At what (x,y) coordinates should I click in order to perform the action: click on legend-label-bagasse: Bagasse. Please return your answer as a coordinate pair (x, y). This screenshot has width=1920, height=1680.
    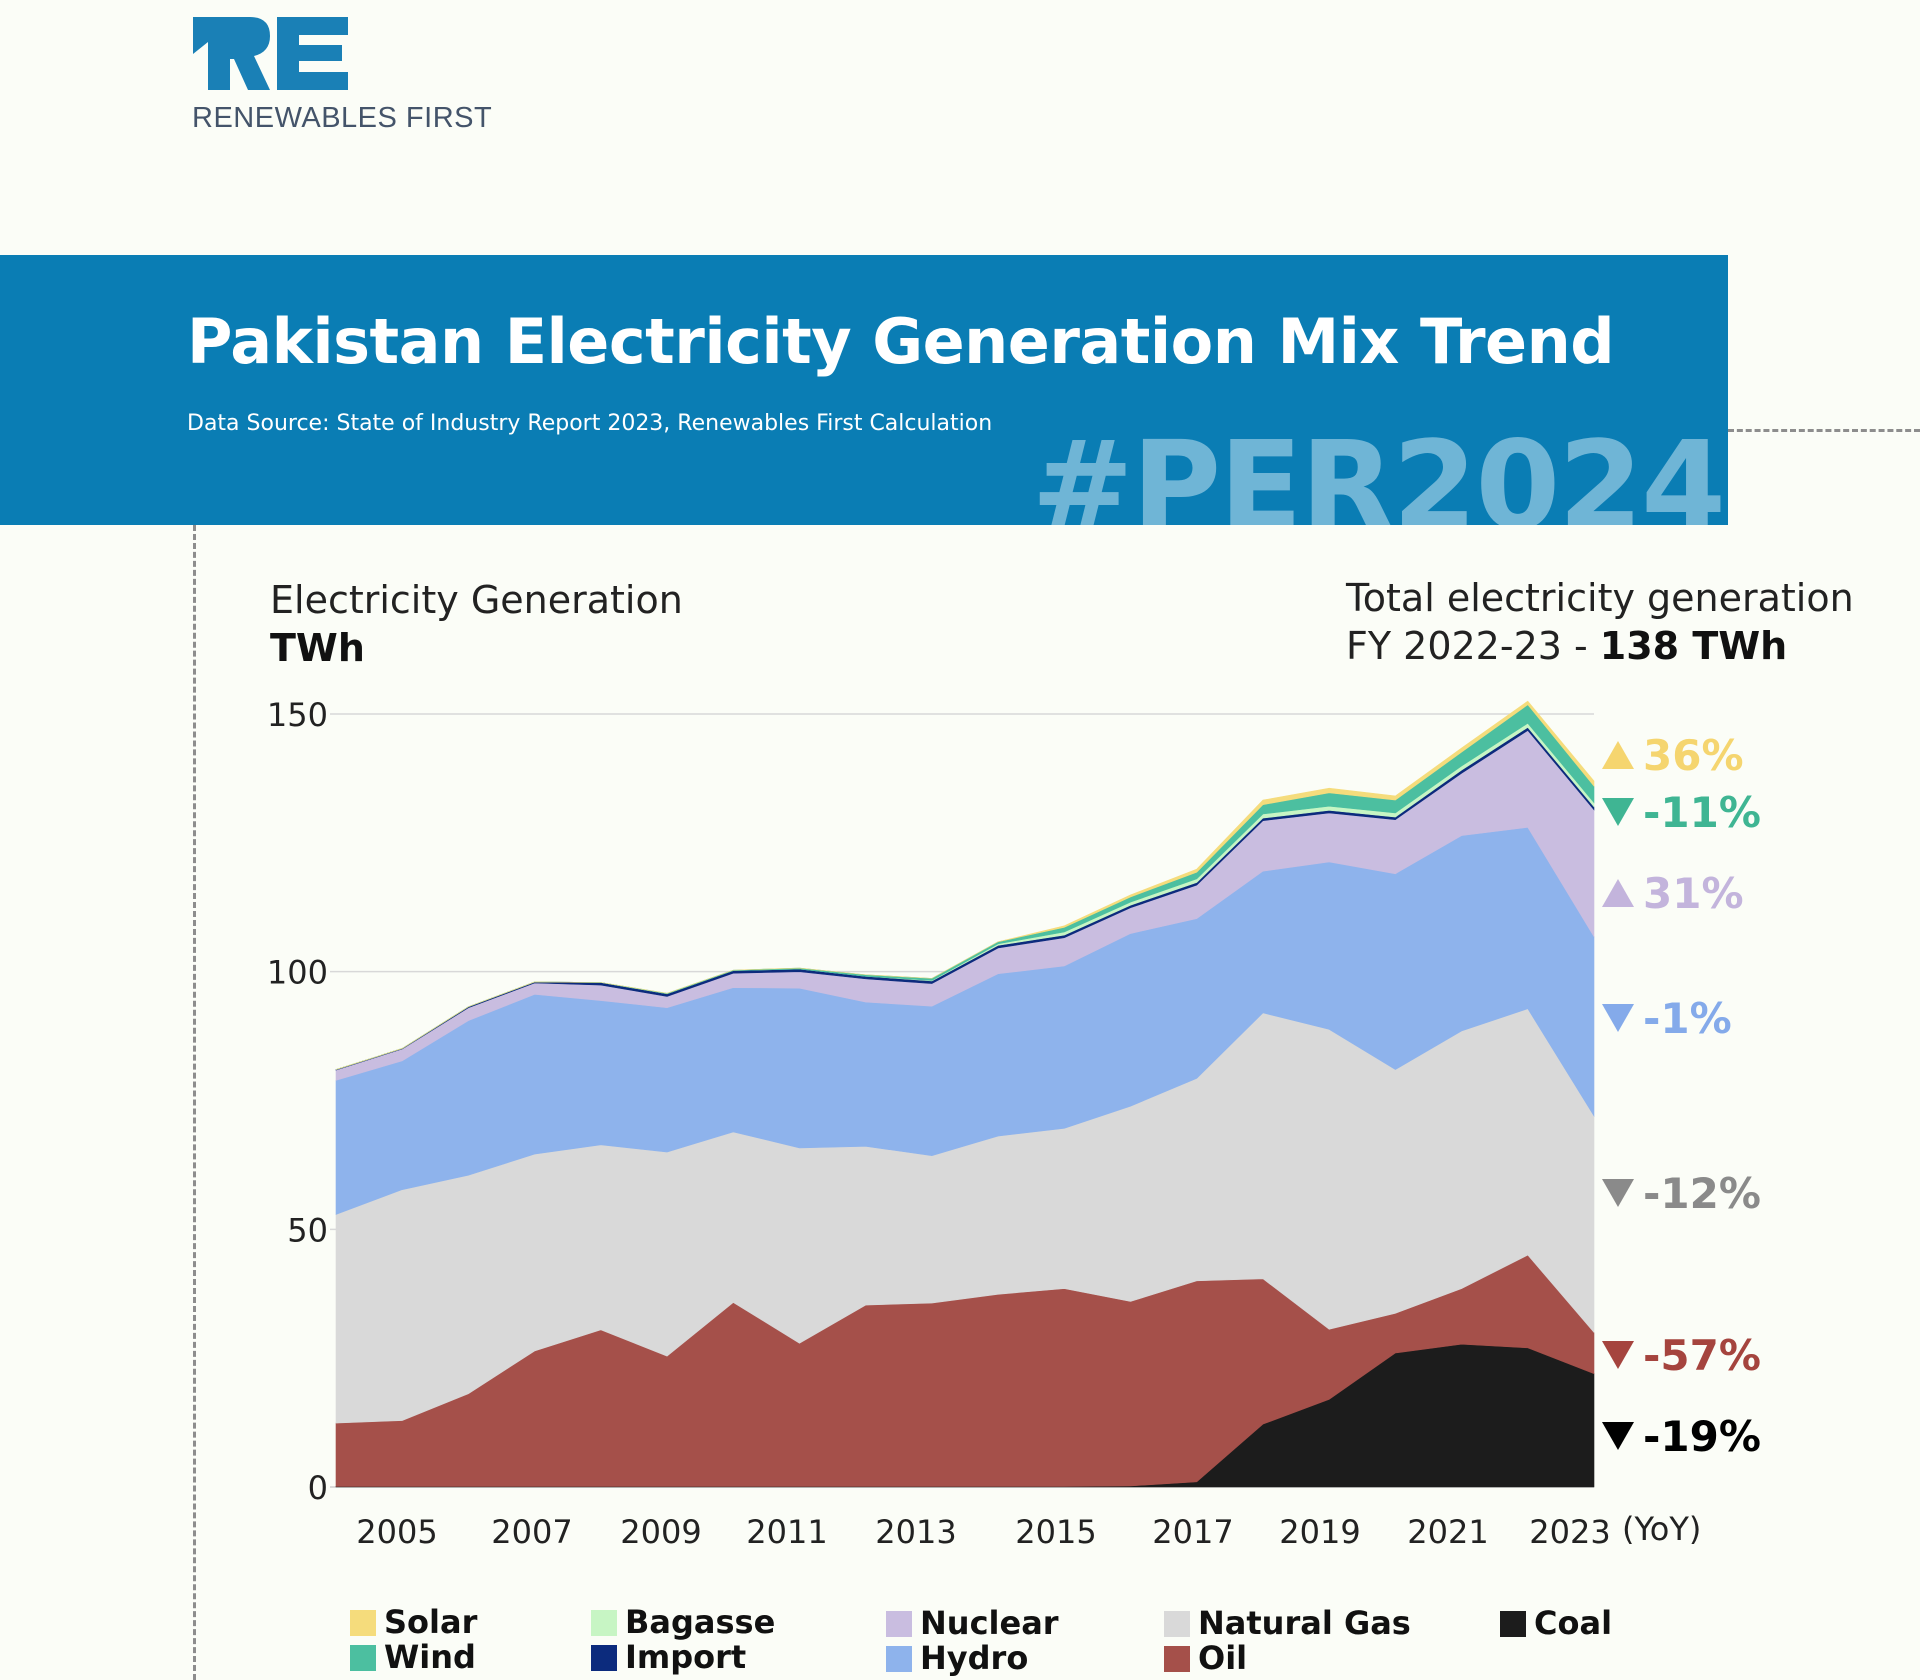
    Looking at the image, I should click on (700, 1622).